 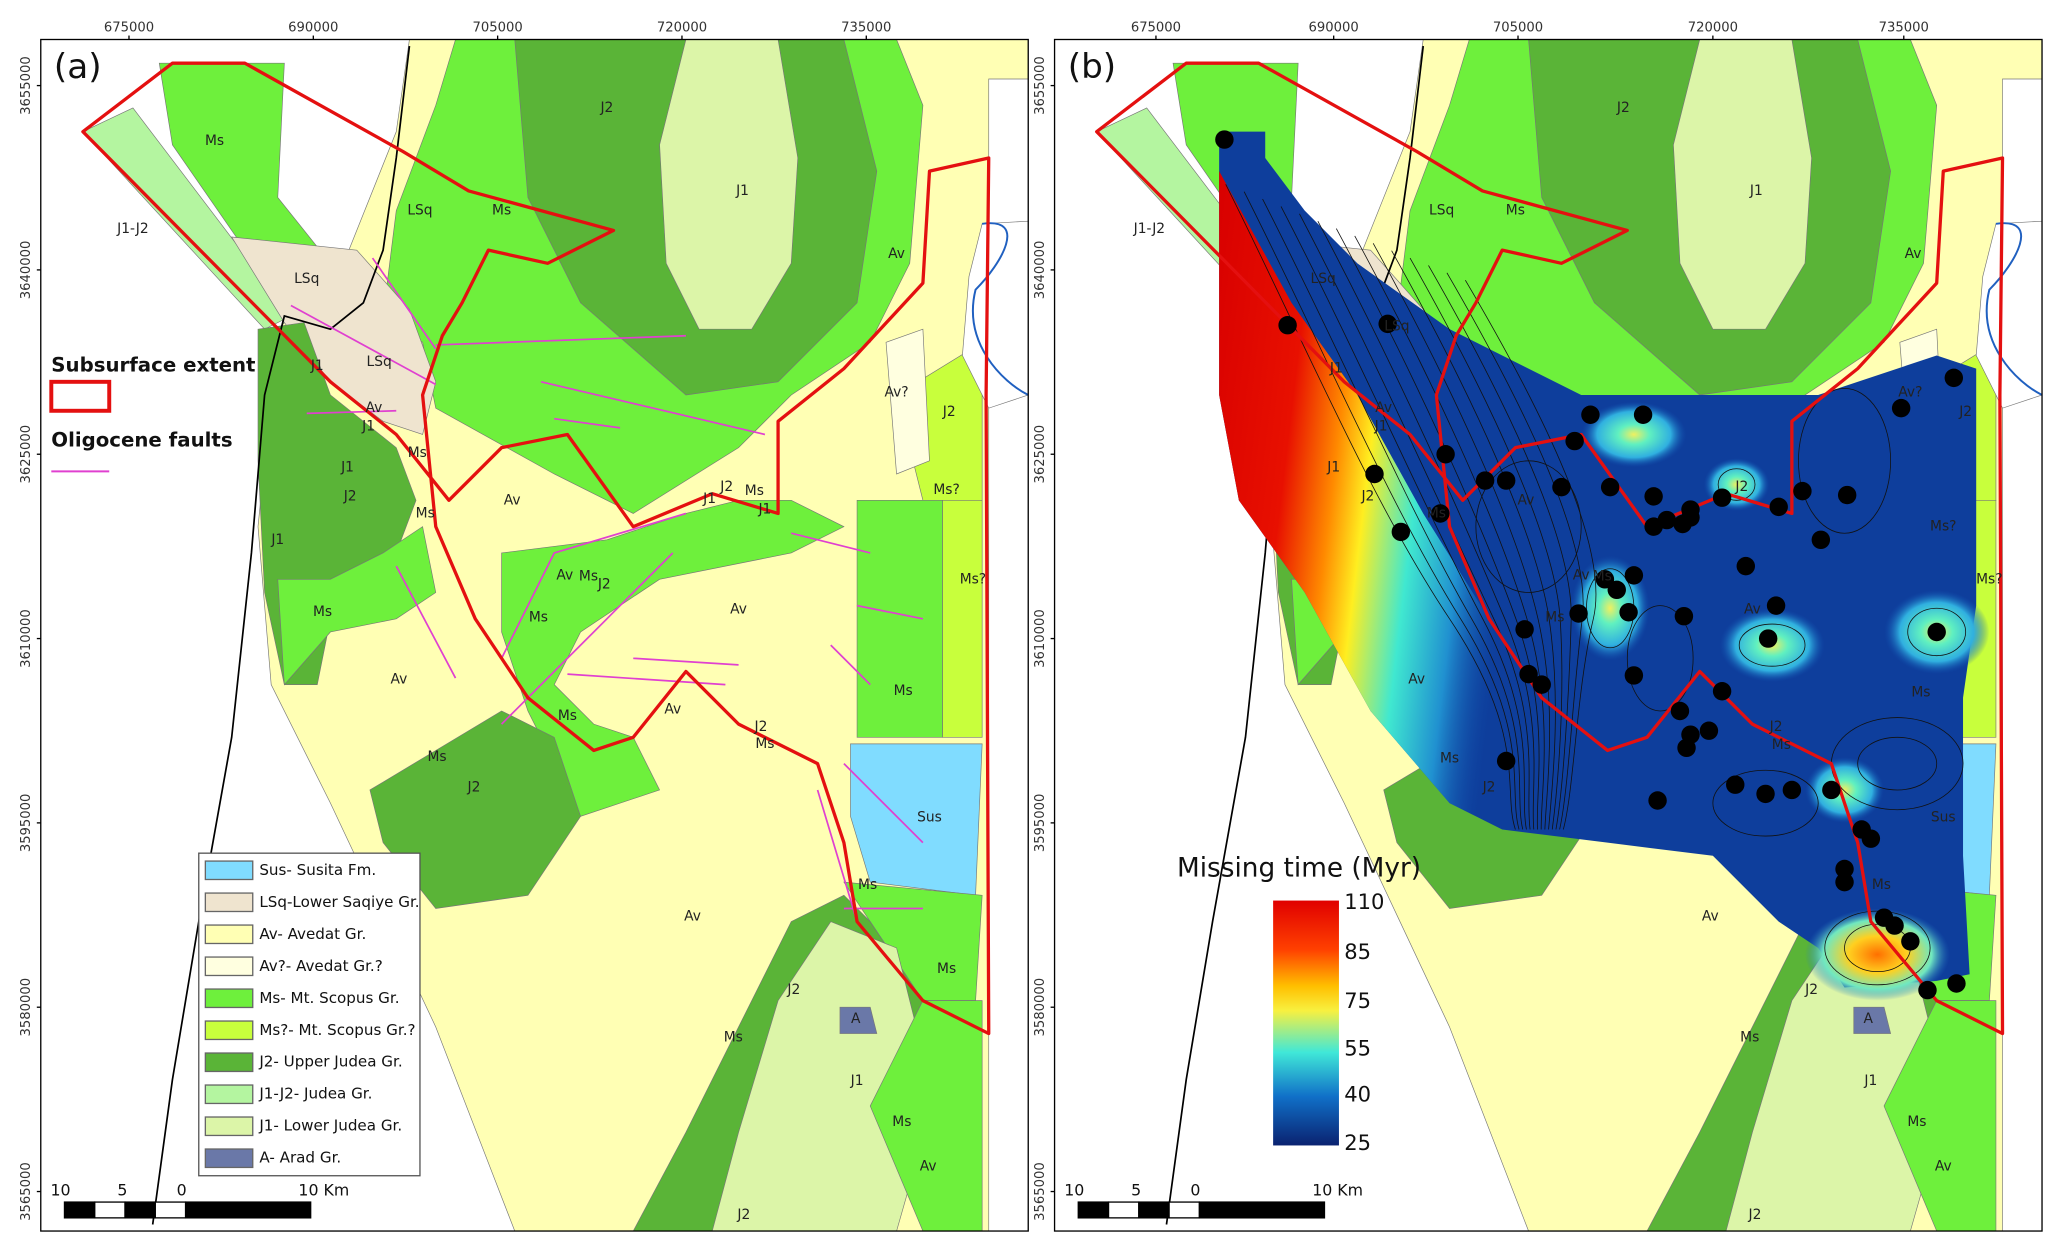 What do you see at coordinates (1136, 1189) in the screenshot?
I see `scale-label: 5` at bounding box center [1136, 1189].